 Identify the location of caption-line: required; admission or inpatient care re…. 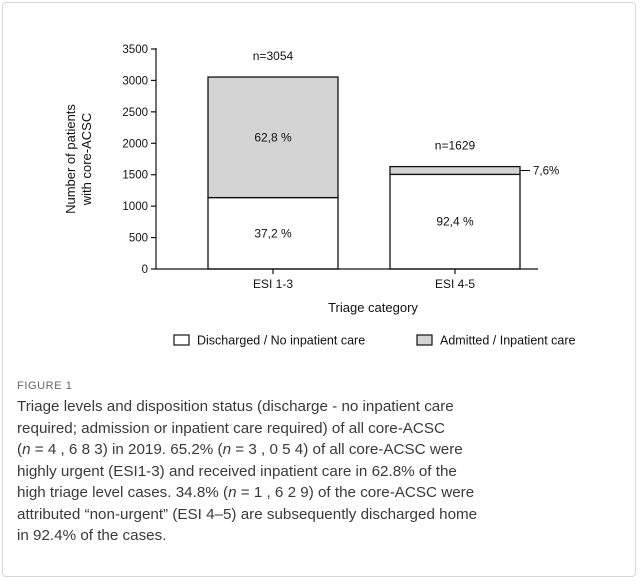
(321, 429).